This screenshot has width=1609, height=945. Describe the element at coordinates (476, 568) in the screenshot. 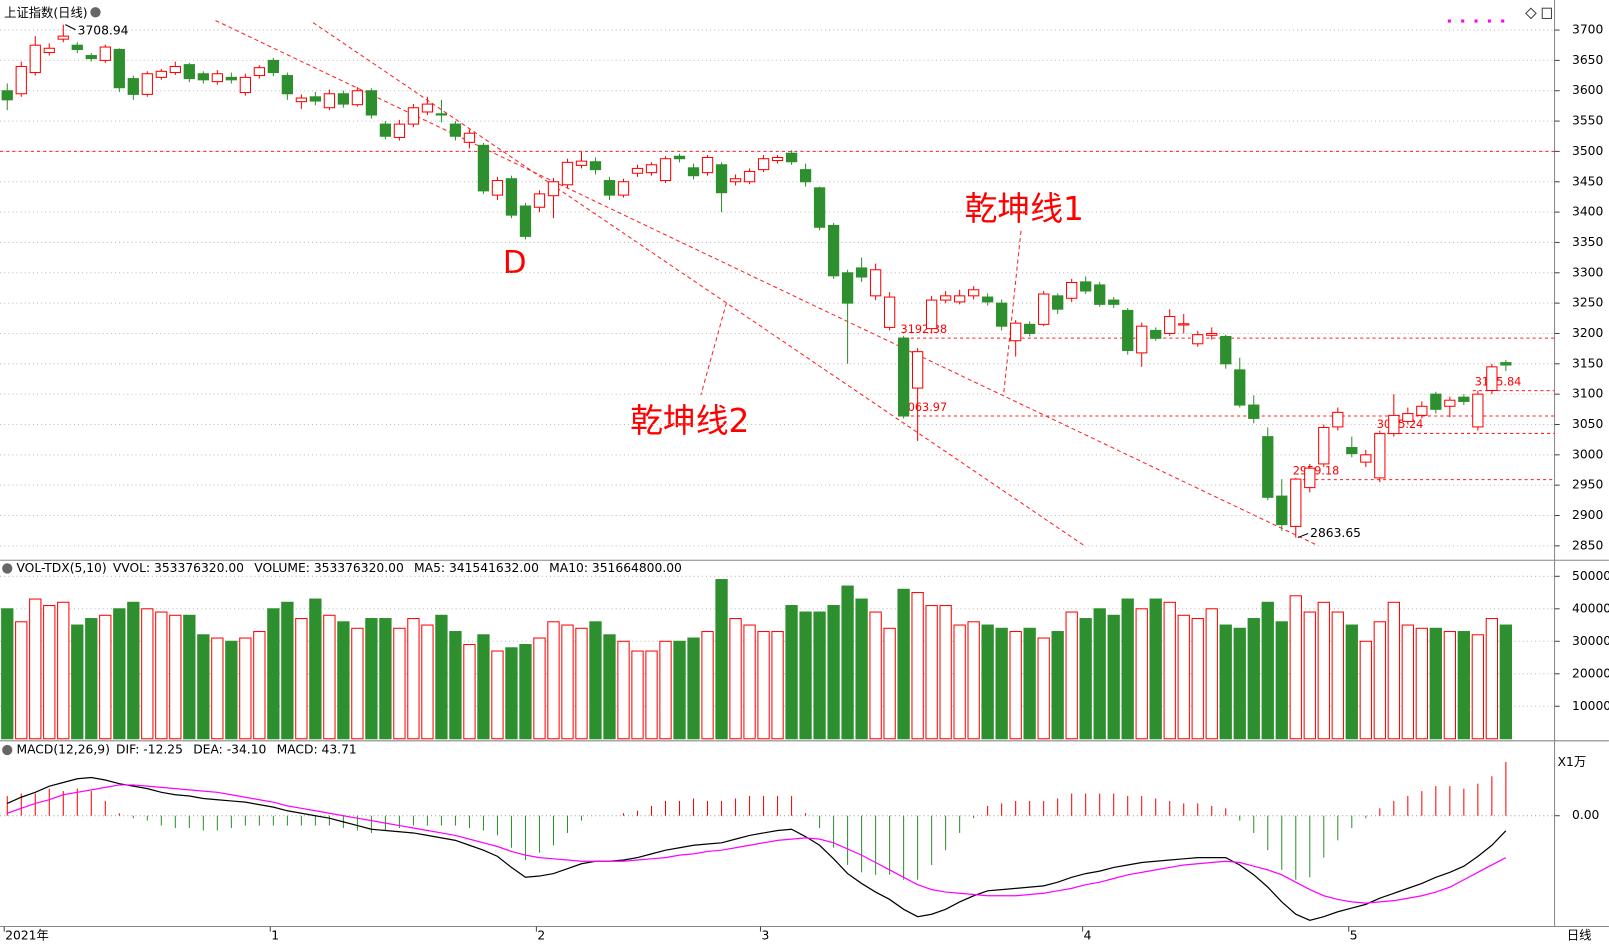

I see `legend-entry: MA5: 341541632.00` at that location.